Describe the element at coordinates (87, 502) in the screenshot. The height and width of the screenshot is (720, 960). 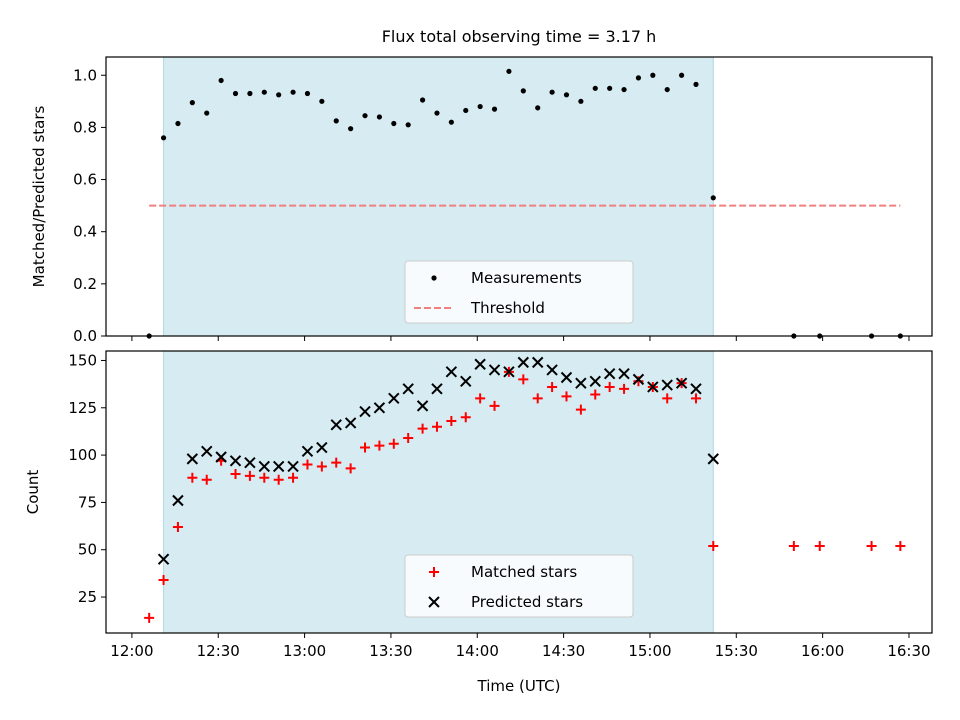
I see `y-tick-label: 75` at that location.